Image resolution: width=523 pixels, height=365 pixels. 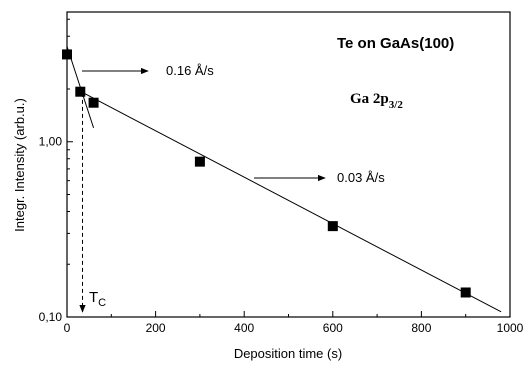 What do you see at coordinates (51, 317) in the screenshot?
I see `y-tick-label: 0,10` at bounding box center [51, 317].